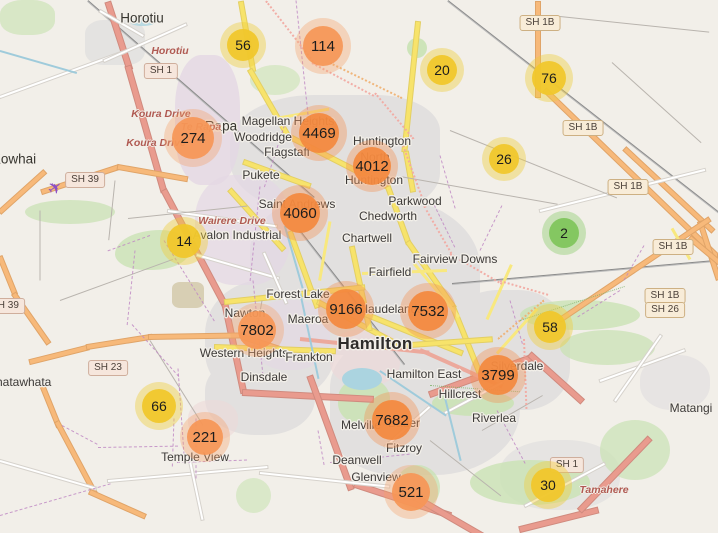 This screenshot has height=533, width=718. I want to click on cluster-count: 4012, so click(372, 166).